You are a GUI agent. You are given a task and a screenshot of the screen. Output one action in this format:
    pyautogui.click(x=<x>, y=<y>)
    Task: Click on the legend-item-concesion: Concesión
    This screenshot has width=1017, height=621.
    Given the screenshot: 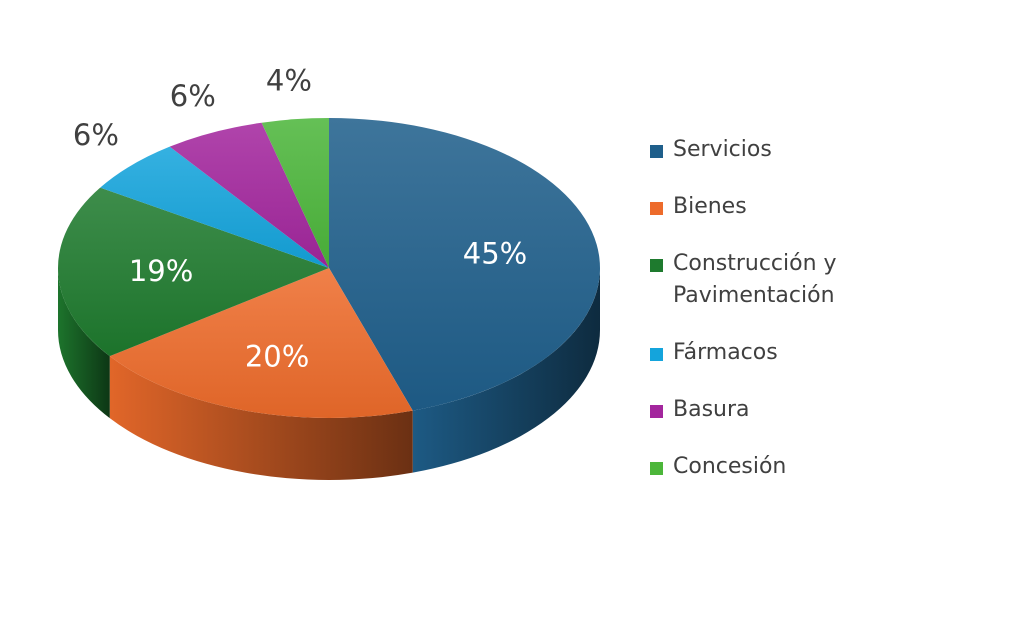 What is the action you would take?
    pyautogui.click(x=820, y=467)
    